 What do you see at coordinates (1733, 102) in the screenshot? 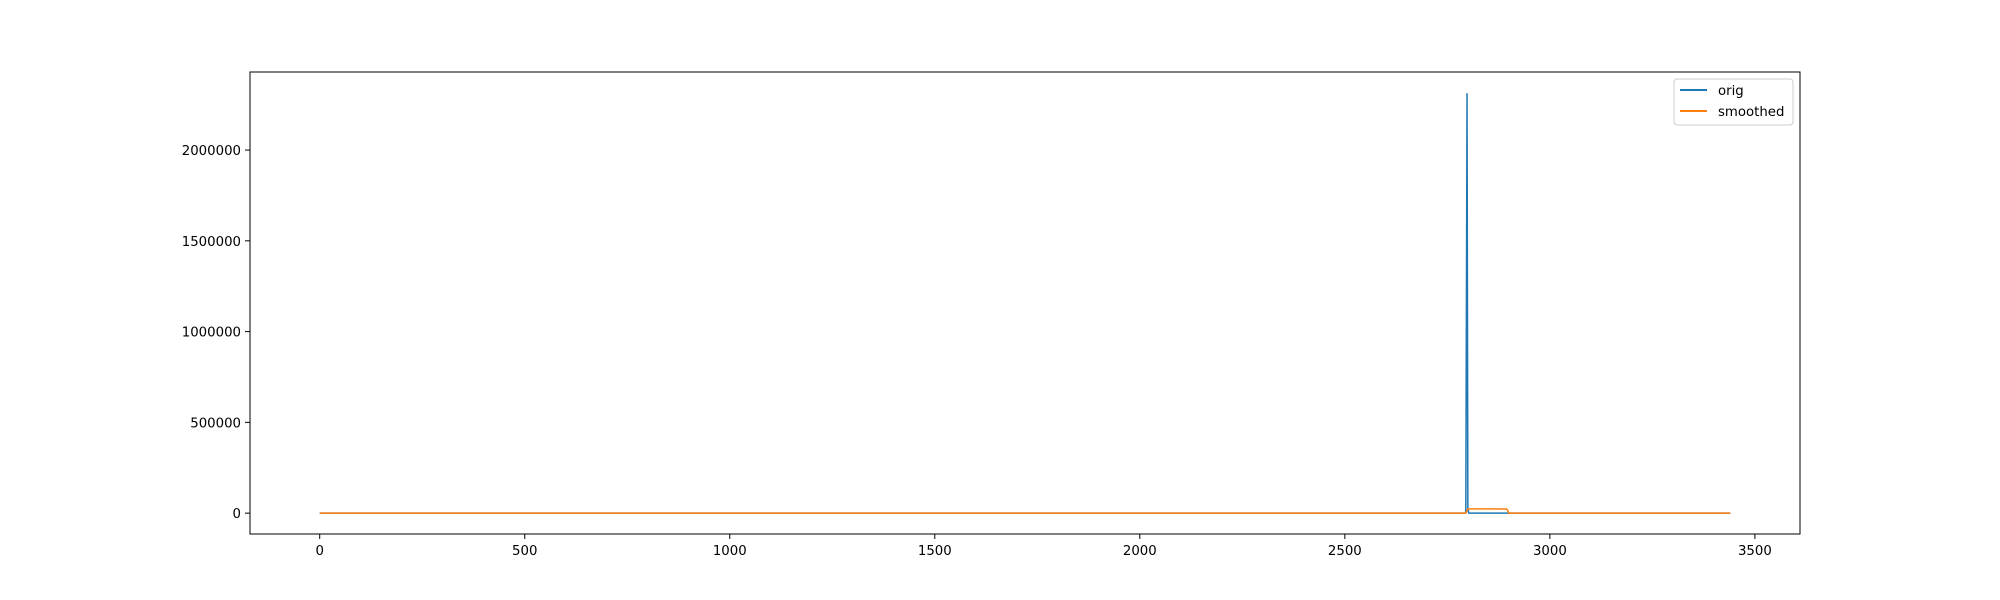
I see `legend: orig smoothed` at bounding box center [1733, 102].